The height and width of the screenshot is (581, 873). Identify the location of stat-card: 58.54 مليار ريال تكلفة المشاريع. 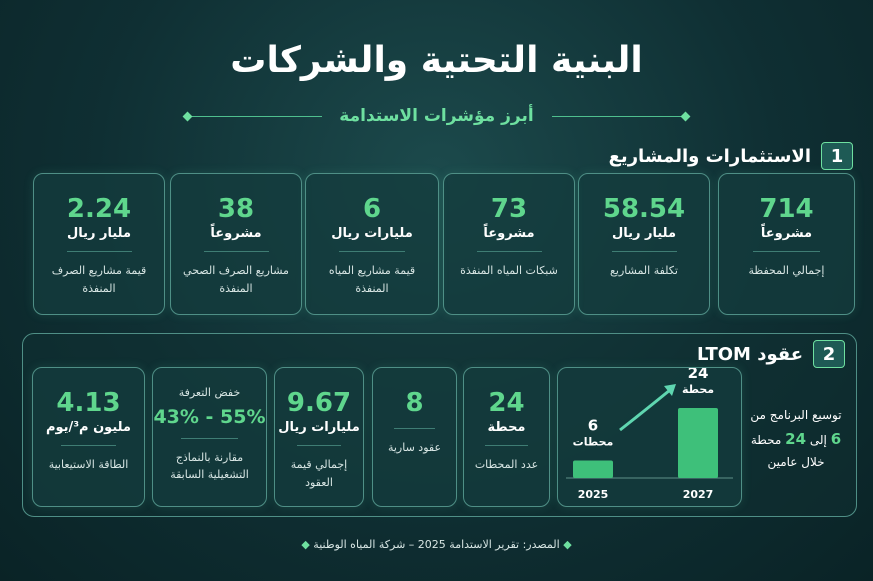
(644, 244).